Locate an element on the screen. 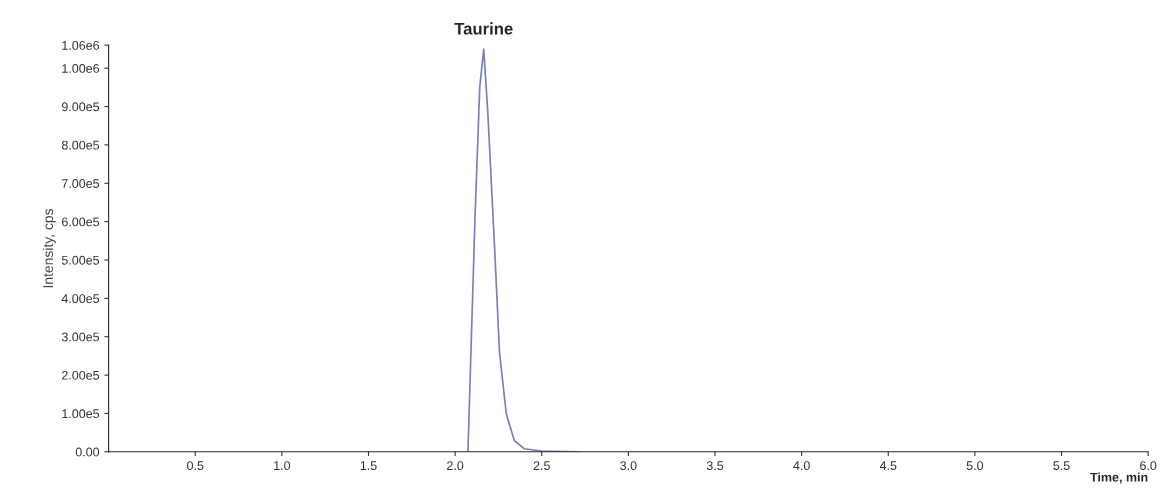  y-tick-label: 3.00e5 is located at coordinates (80, 337).